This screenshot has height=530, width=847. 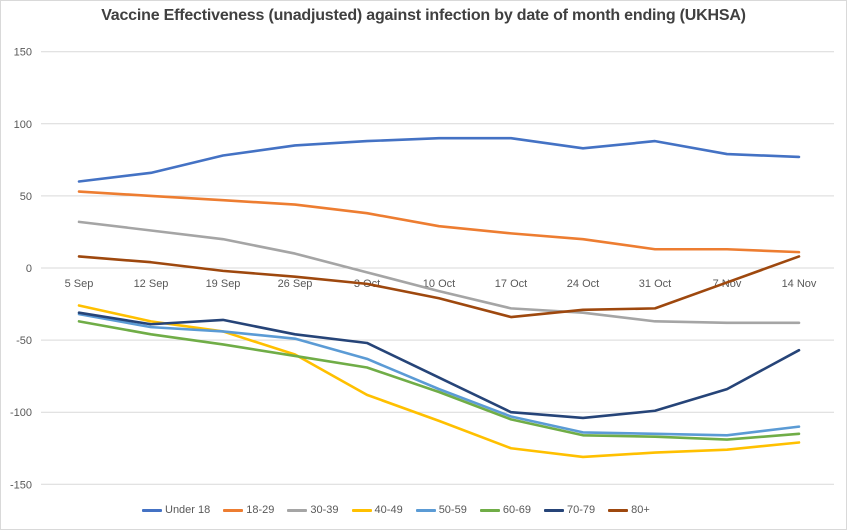 I want to click on legend-item-40-49: 40-49, so click(x=377, y=510).